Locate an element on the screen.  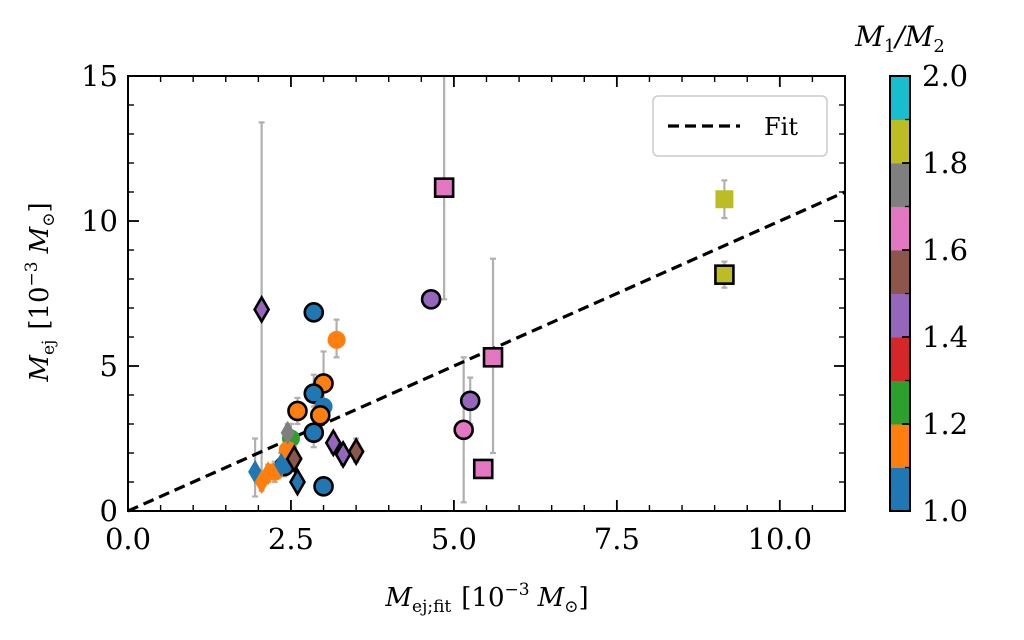
colorbar-tick-label: 2.0 is located at coordinates (945, 76).